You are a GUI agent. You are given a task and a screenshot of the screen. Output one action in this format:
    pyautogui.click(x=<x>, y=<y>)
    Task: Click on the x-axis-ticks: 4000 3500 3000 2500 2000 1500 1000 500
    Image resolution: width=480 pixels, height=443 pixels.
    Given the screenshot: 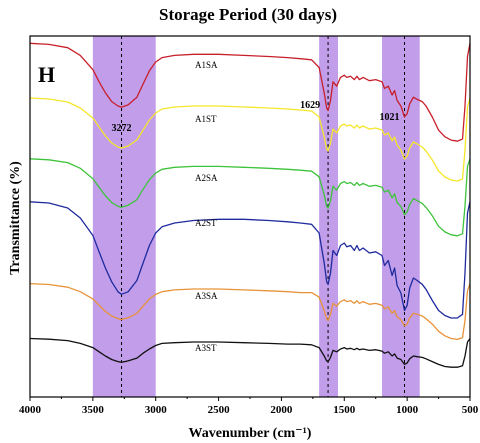 What is the action you would take?
    pyautogui.click(x=249, y=406)
    